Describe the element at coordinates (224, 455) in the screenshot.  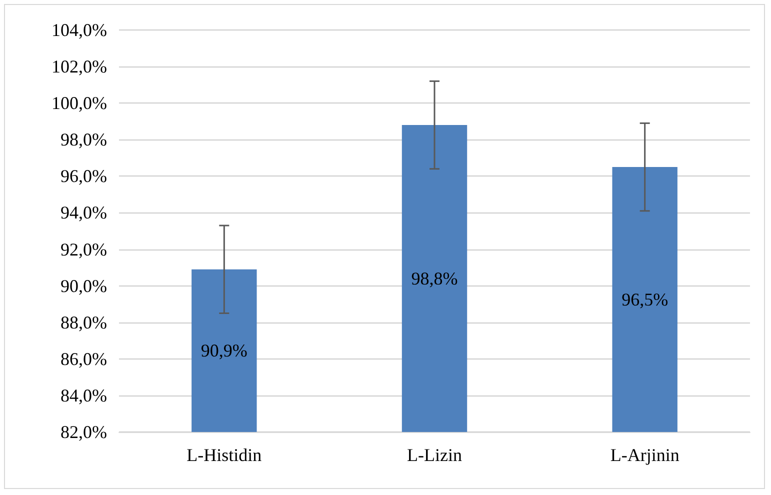
I see `x-tick-label: L-Histidin` at that location.